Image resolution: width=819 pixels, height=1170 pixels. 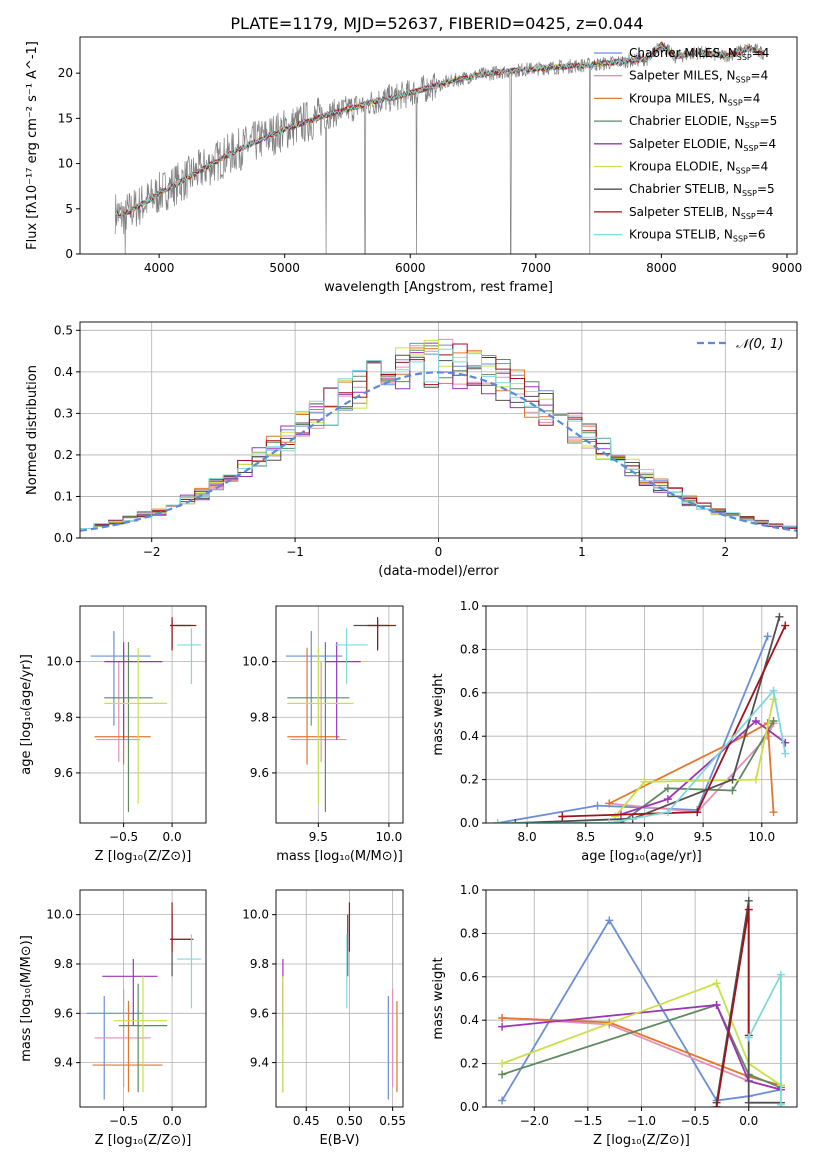 What do you see at coordinates (295, 552) in the screenshot?
I see `x-tick-label: −1` at bounding box center [295, 552].